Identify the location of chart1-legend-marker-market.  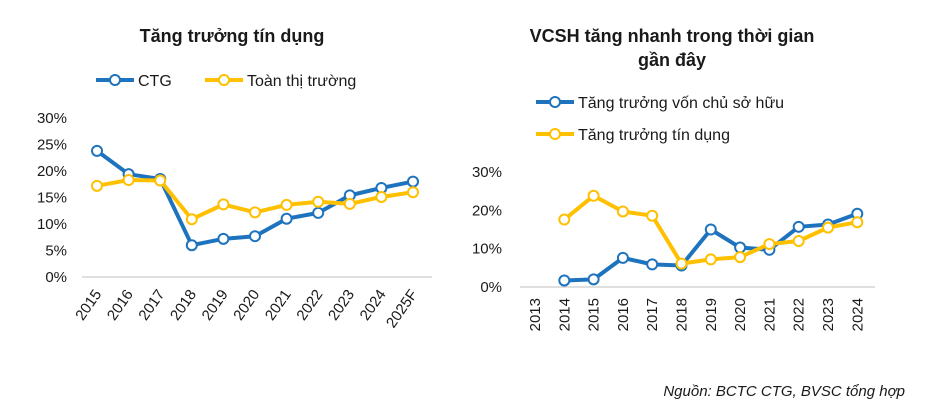
(224, 80).